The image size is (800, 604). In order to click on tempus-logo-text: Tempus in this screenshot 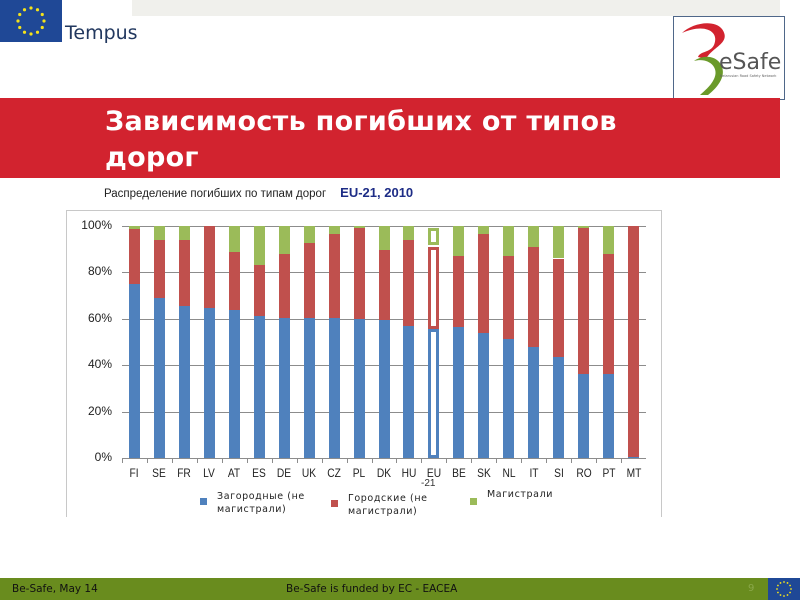, I will do `click(101, 33)`.